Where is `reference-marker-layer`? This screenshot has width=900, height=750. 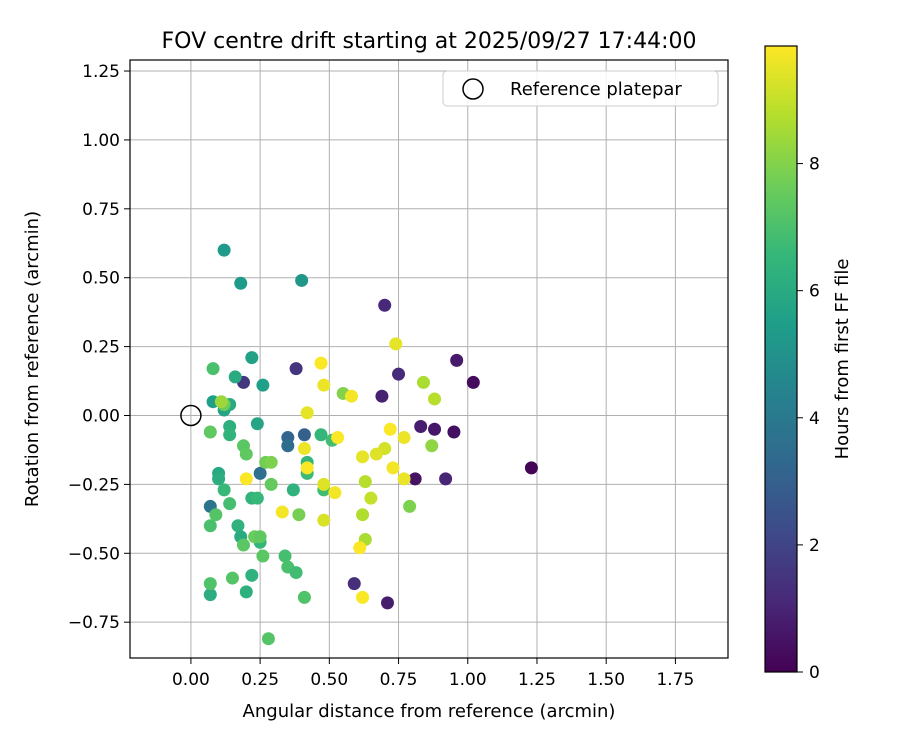 reference-marker-layer is located at coordinates (191, 415).